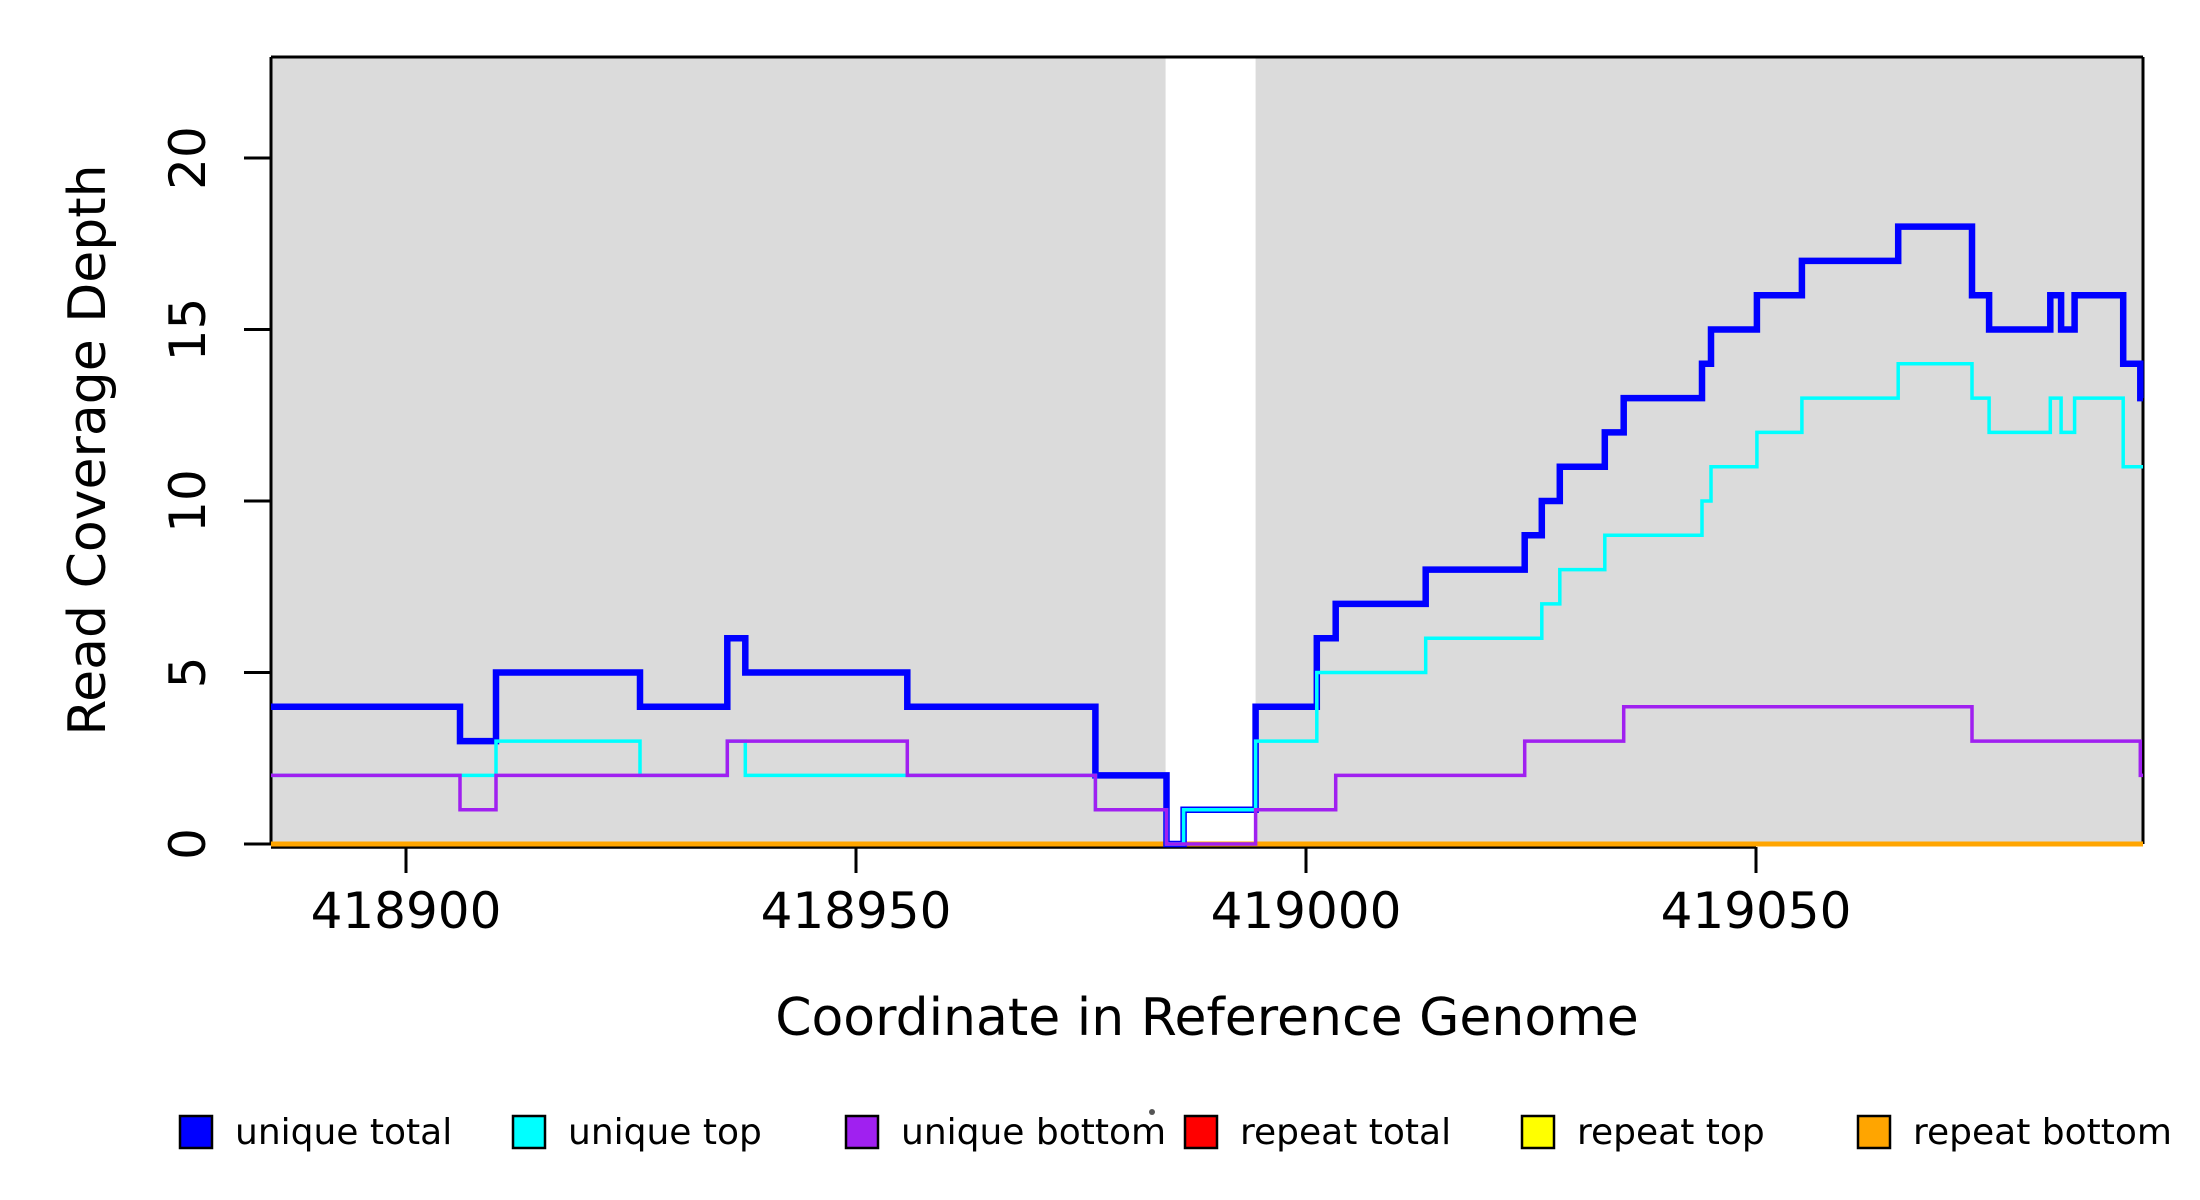  I want to click on legend-swatch-repeat-bottom, so click(1874, 1132).